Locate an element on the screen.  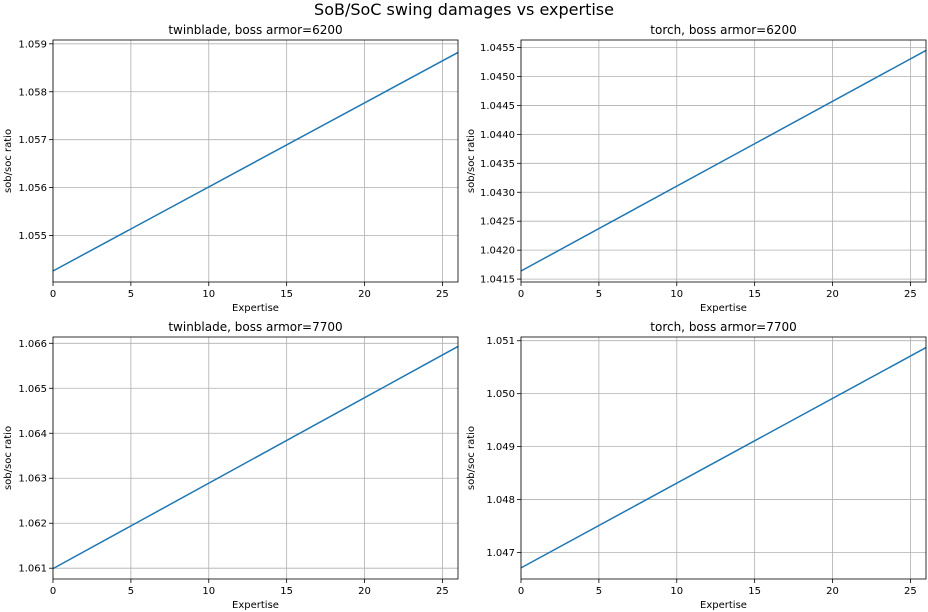
y-tick-label: 1.061 is located at coordinates (32, 569).